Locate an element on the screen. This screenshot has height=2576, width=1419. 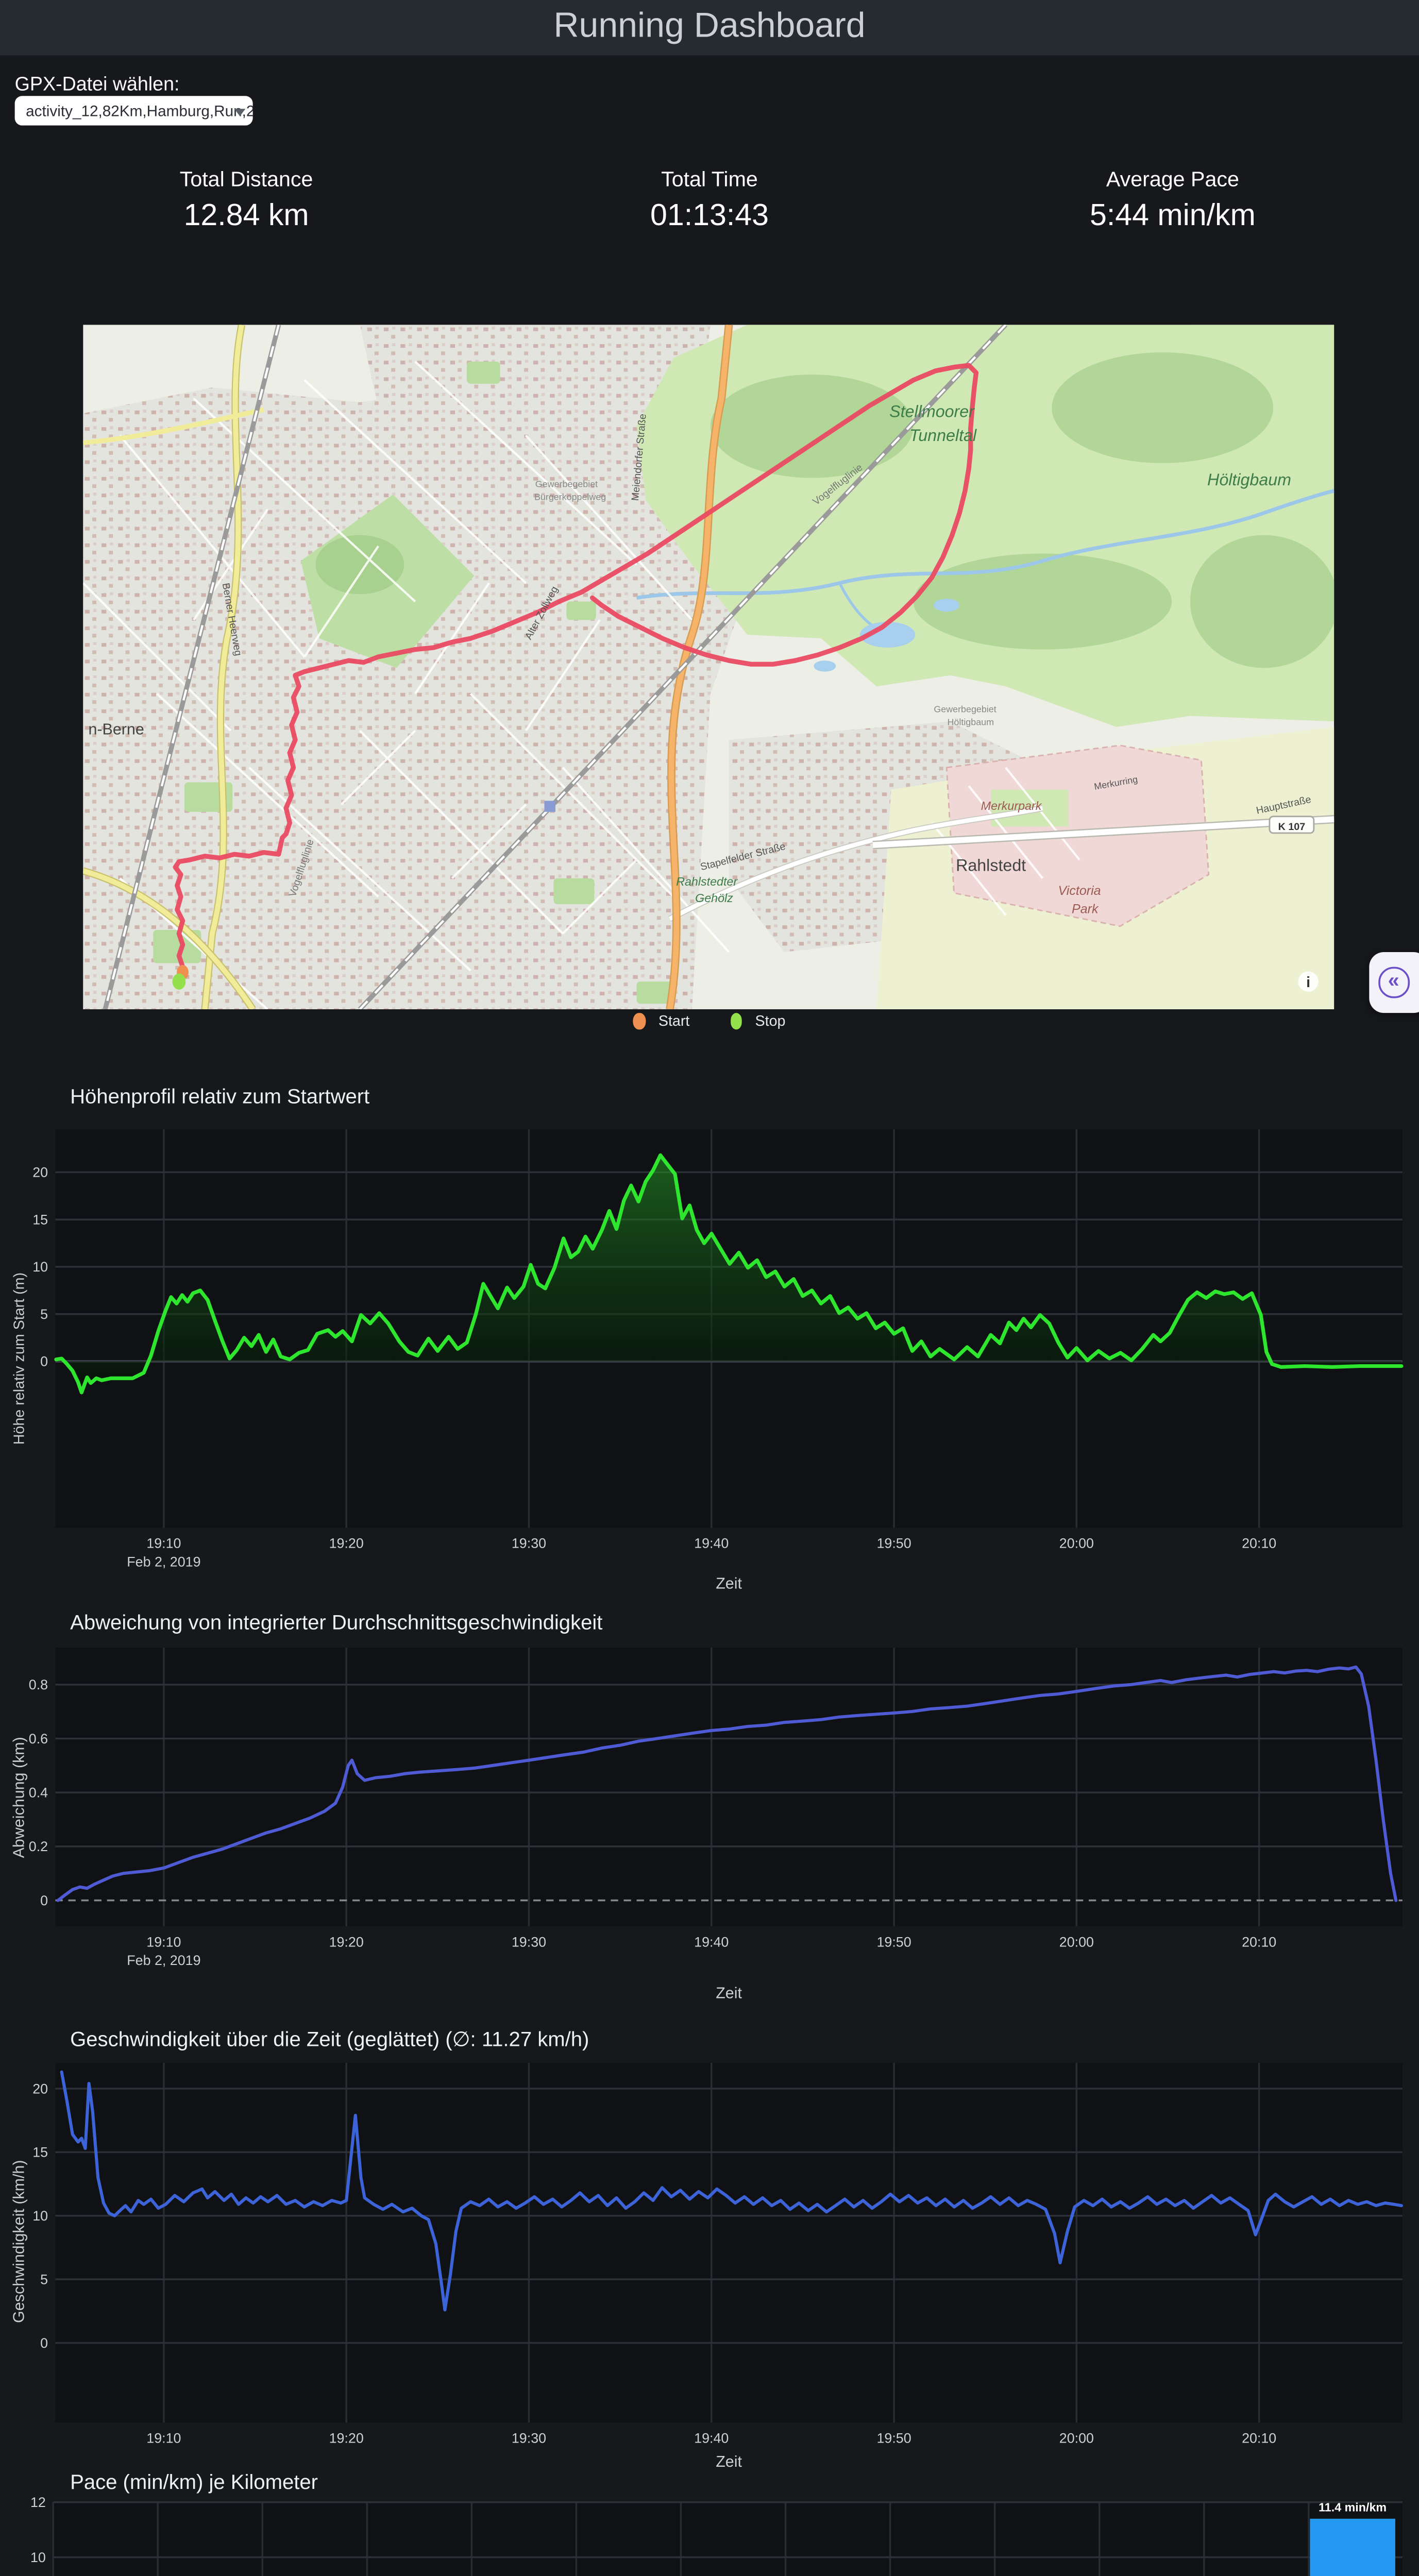
metric-label: Total Time is located at coordinates (709, 181).